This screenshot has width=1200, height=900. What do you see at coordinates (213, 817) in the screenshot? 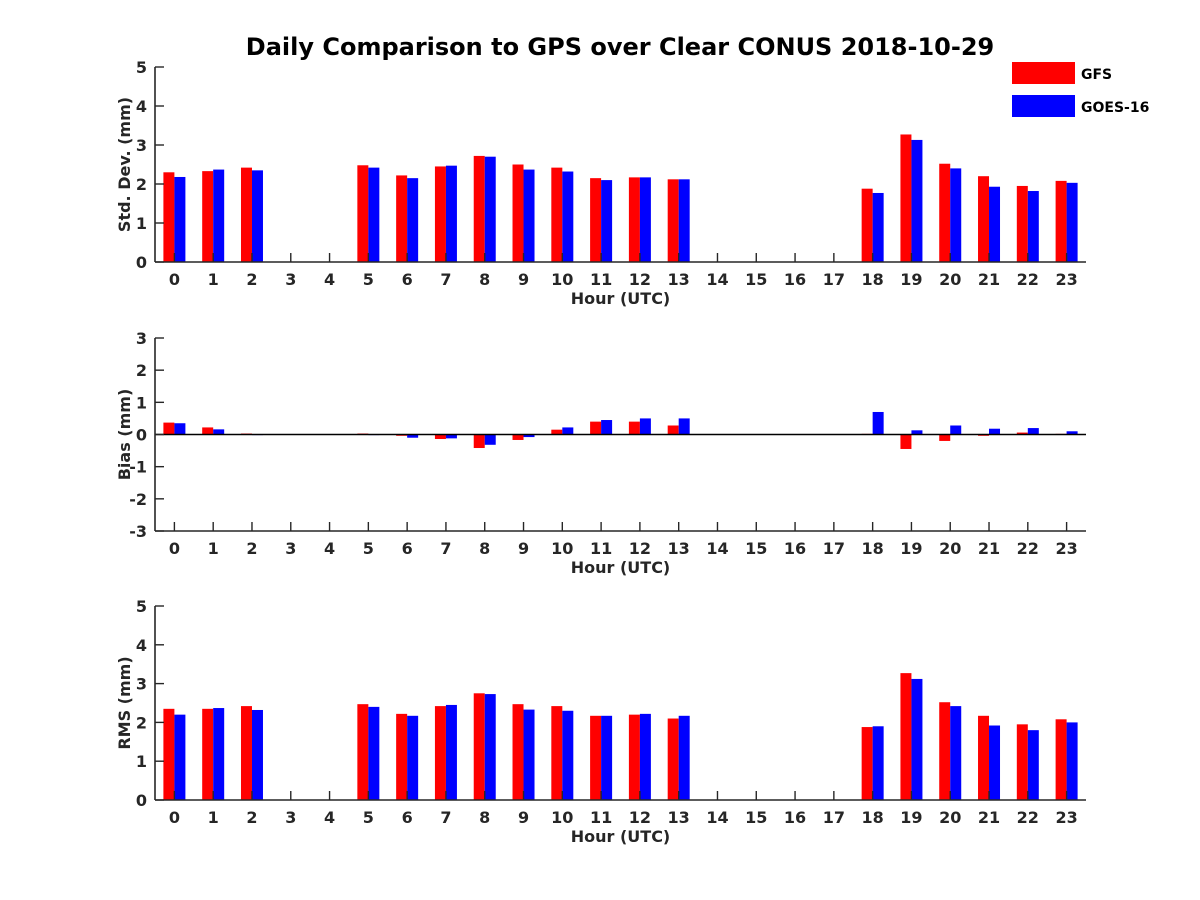
I see `rms-xtick-label-1: 1` at bounding box center [213, 817].